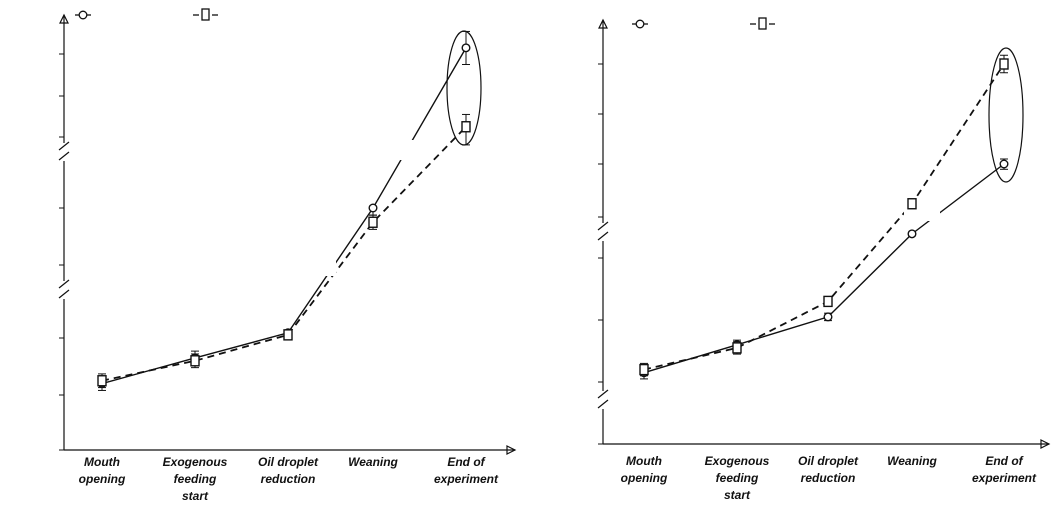 The width and height of the screenshot is (1054, 509). Describe the element at coordinates (466, 462) in the screenshot. I see `c0-x-tick-label: End of` at that location.